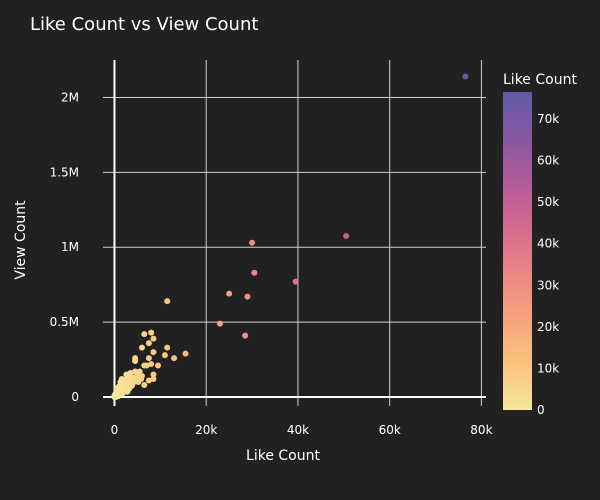 Image resolution: width=600 pixels, height=500 pixels. I want to click on colorbar-title: Like Count, so click(540, 80).